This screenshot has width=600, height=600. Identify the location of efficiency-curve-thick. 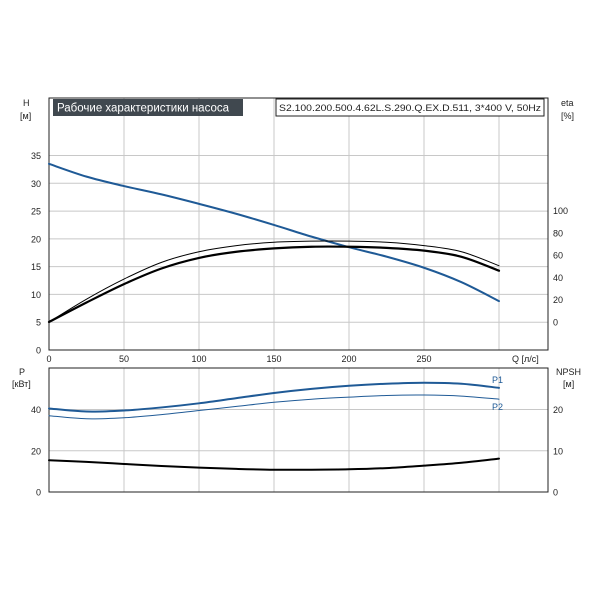
(274, 284).